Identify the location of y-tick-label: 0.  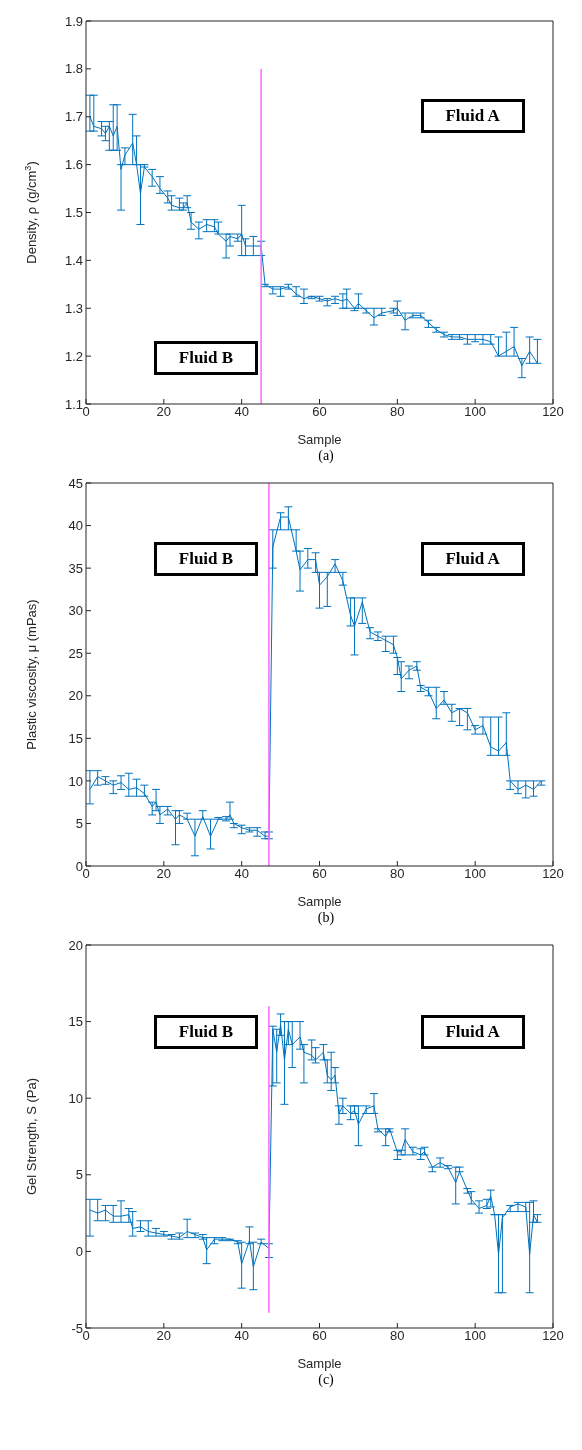
(79, 1252).